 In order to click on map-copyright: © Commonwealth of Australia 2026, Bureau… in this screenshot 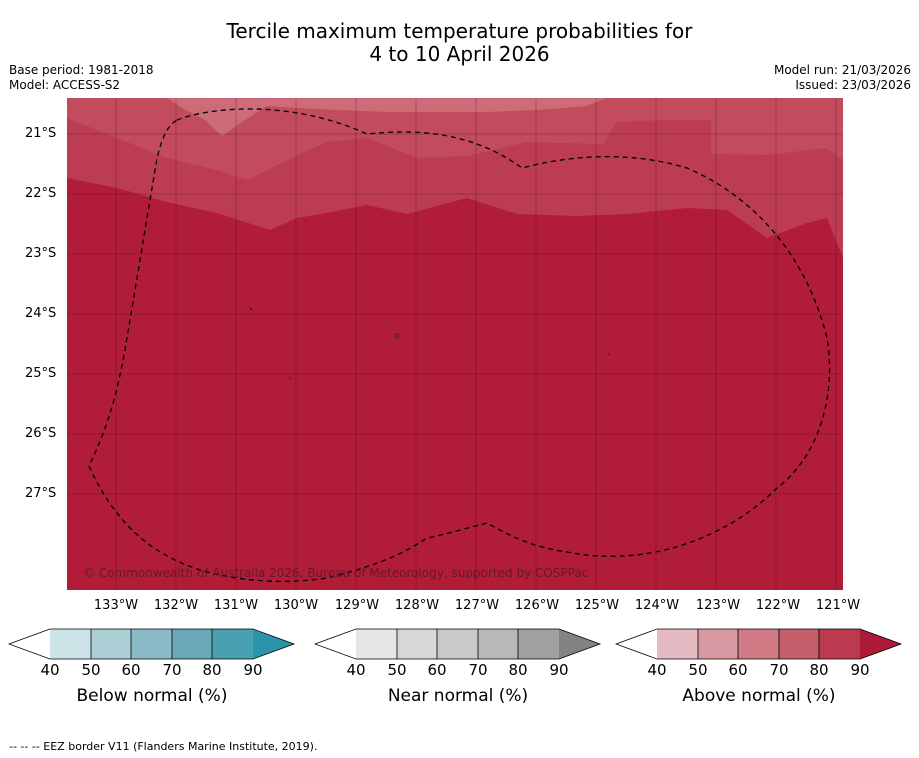, I will do `click(335, 573)`.